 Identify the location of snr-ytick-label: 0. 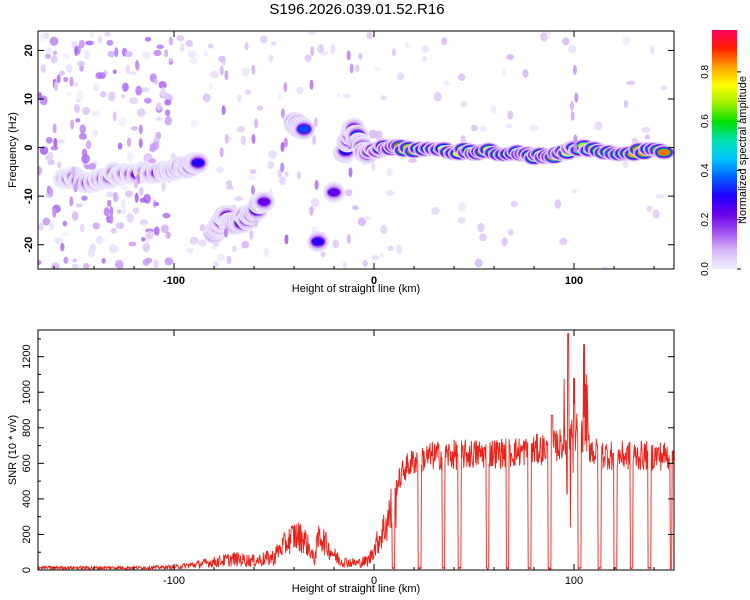
(27, 570).